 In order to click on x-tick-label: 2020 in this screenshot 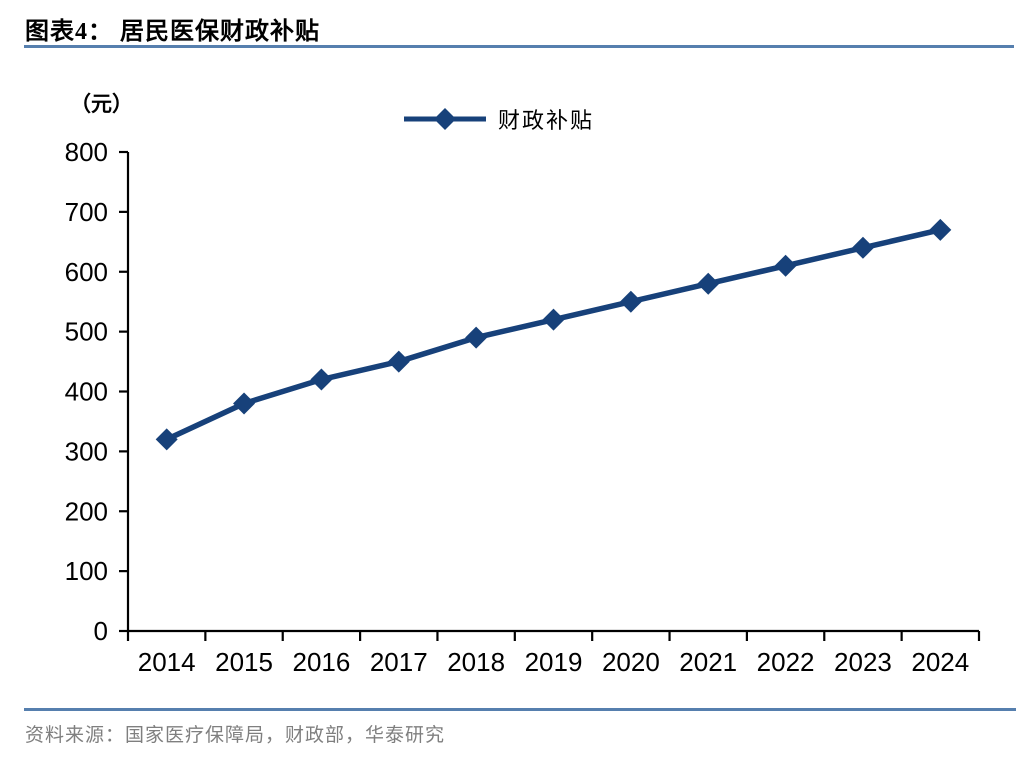, I will do `click(631, 662)`.